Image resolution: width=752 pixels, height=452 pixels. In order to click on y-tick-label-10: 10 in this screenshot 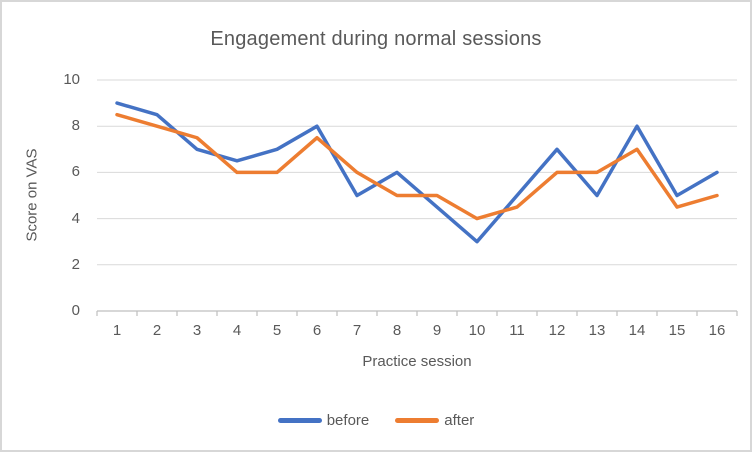, I will do `click(71, 79)`.